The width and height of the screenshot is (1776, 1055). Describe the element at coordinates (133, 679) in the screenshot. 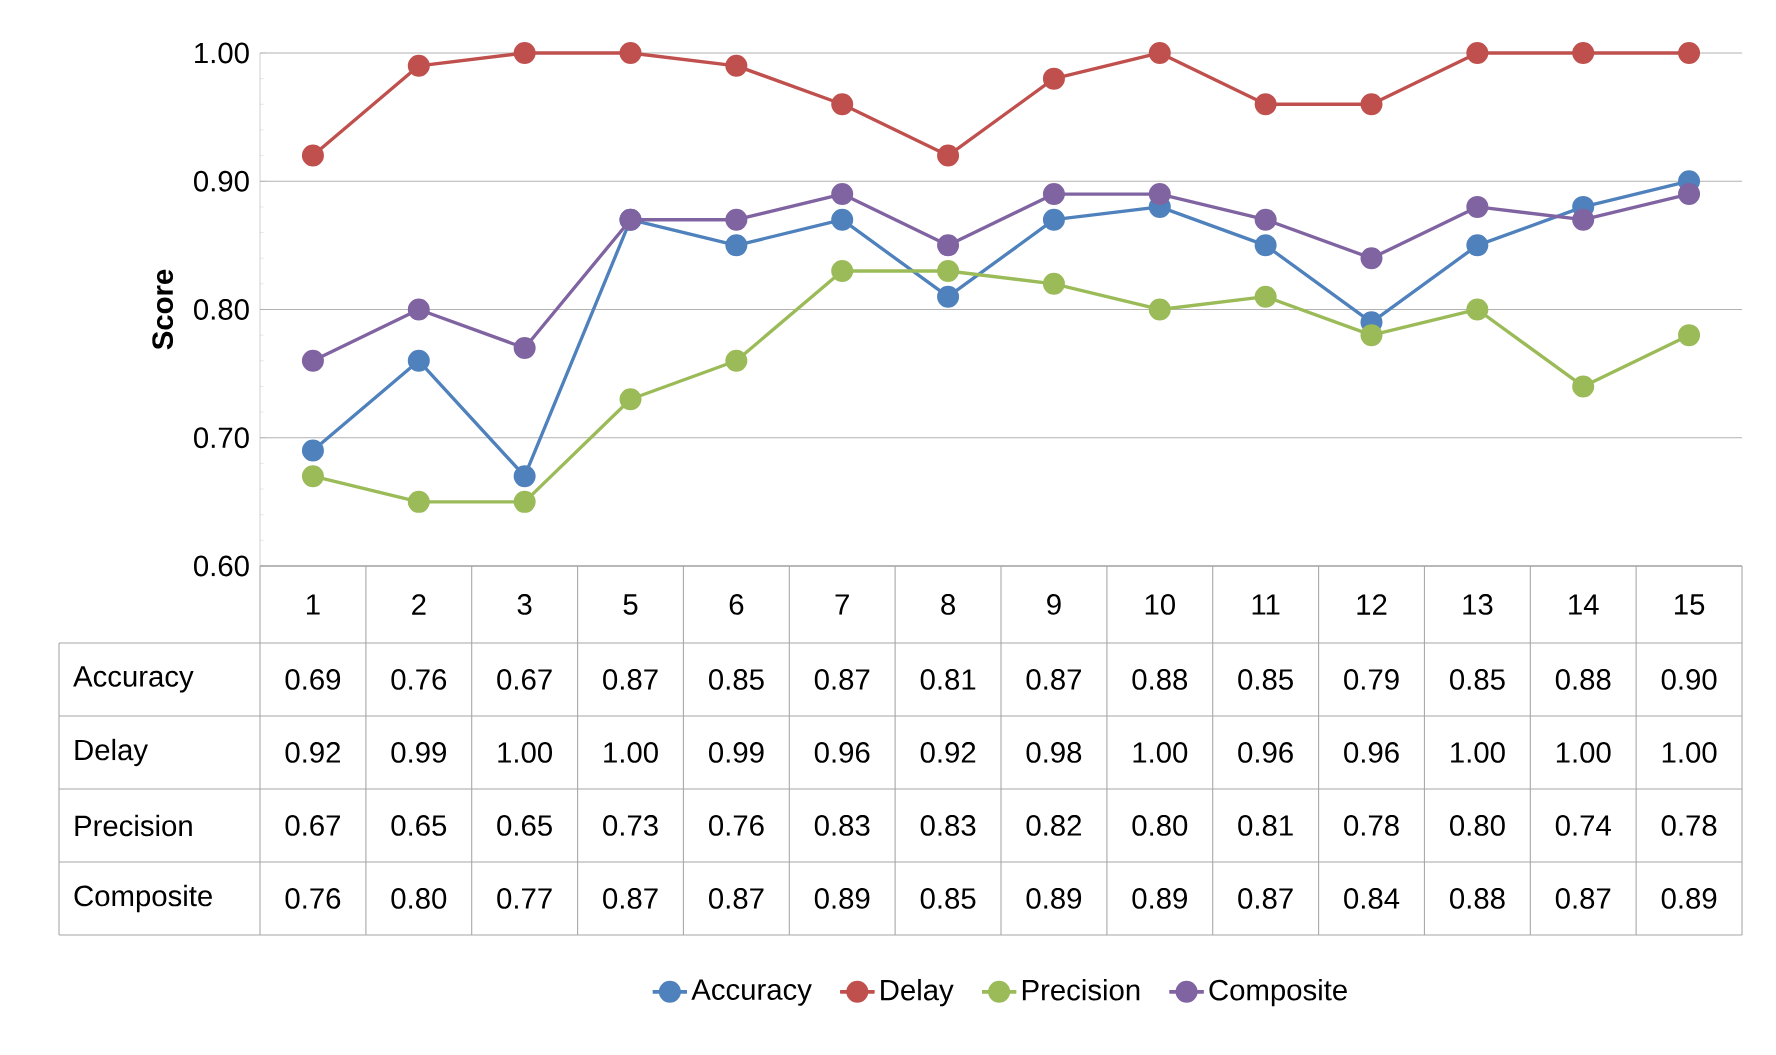

I see `text: Accuracy` at that location.